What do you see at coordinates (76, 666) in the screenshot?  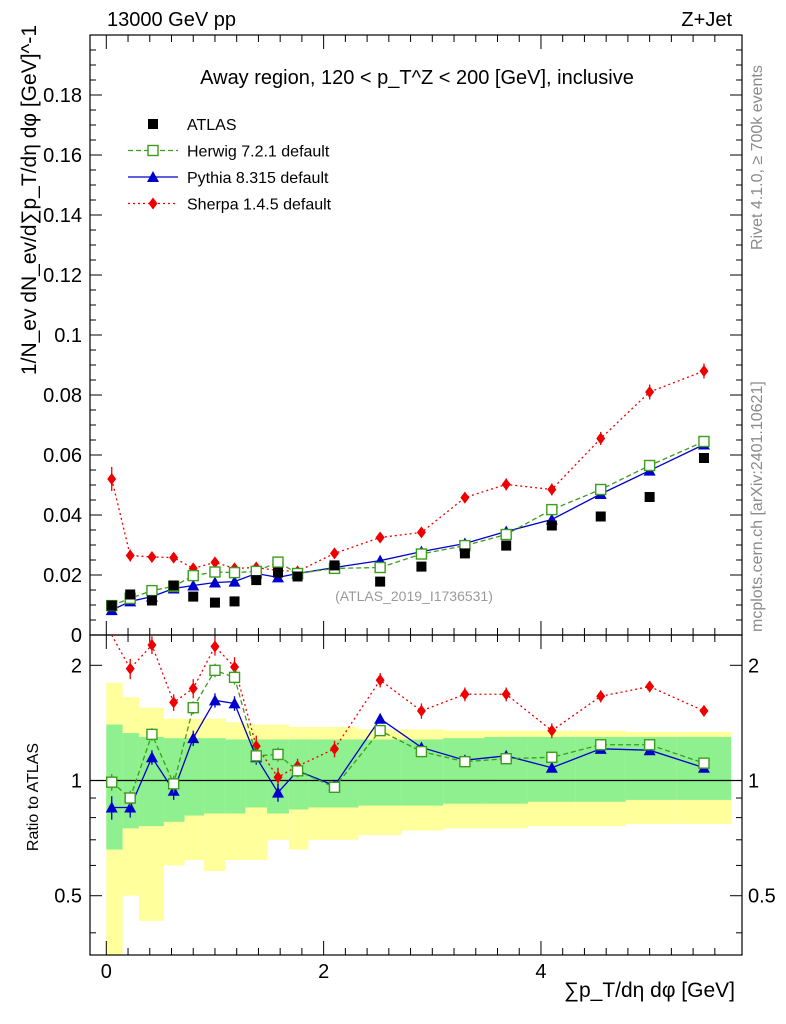 I see `ratio-y-tick-label: 2` at bounding box center [76, 666].